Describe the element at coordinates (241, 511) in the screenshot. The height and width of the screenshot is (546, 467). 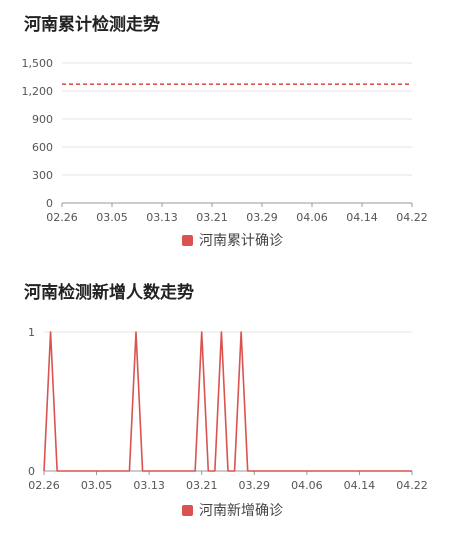
I see `legend-label: 河南新增确诊` at that location.